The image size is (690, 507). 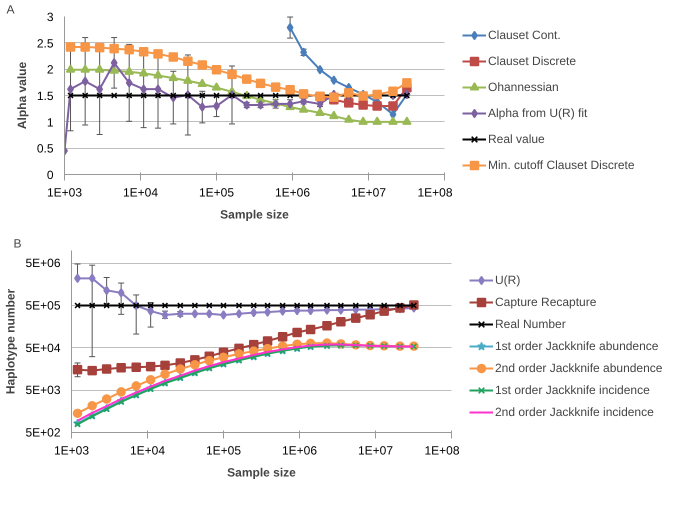 I want to click on y-tick-label: 2.5, so click(x=45, y=43).